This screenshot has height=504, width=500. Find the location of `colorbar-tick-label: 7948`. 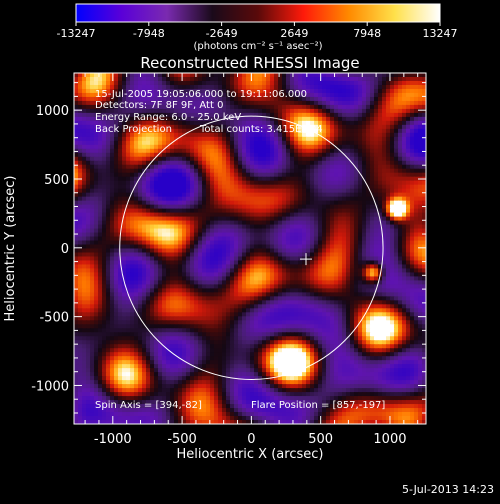

colorbar-tick-label: 7948 is located at coordinates (367, 33).